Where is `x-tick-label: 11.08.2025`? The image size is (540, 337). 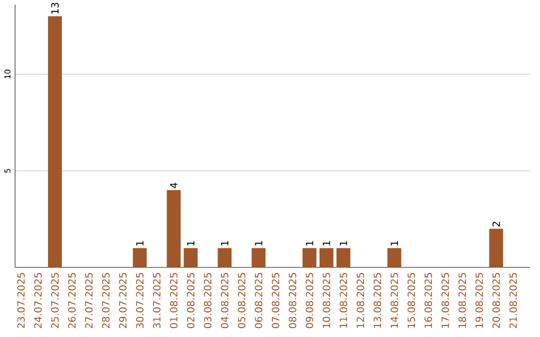 x-tick-label: 11.08.2025 is located at coordinates (344, 300).